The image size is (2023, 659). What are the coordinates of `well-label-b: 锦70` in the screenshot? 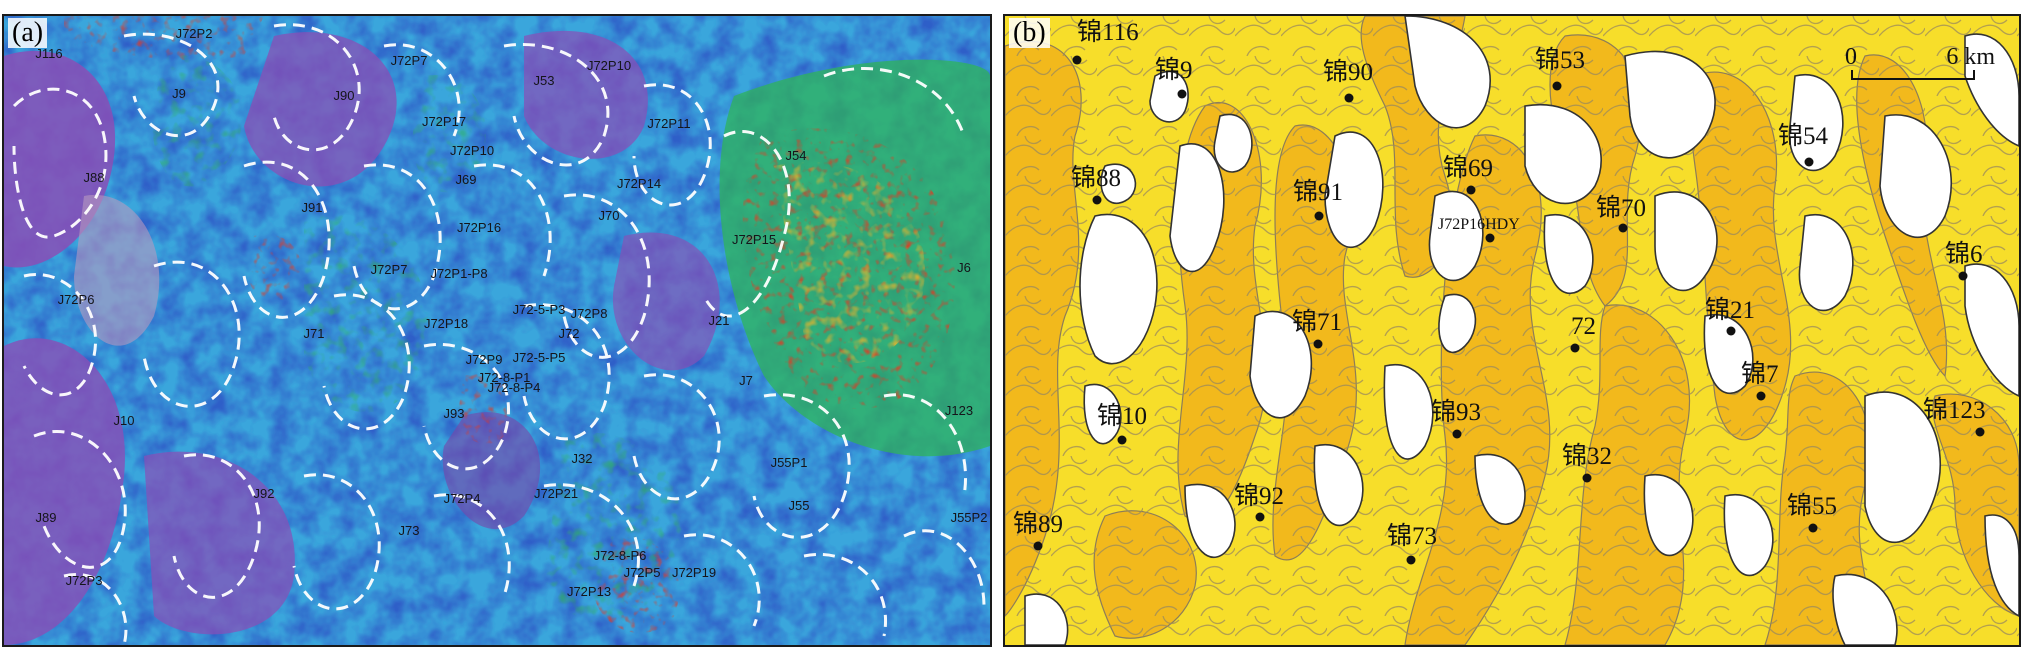 It's located at (1621, 208).